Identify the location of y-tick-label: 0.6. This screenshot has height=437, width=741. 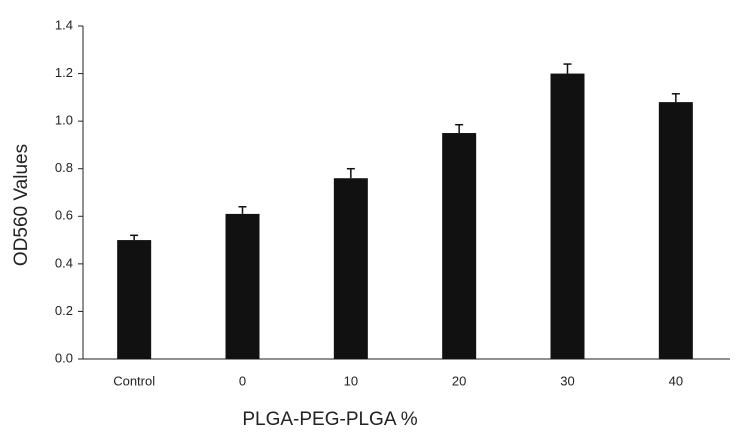
(64, 215).